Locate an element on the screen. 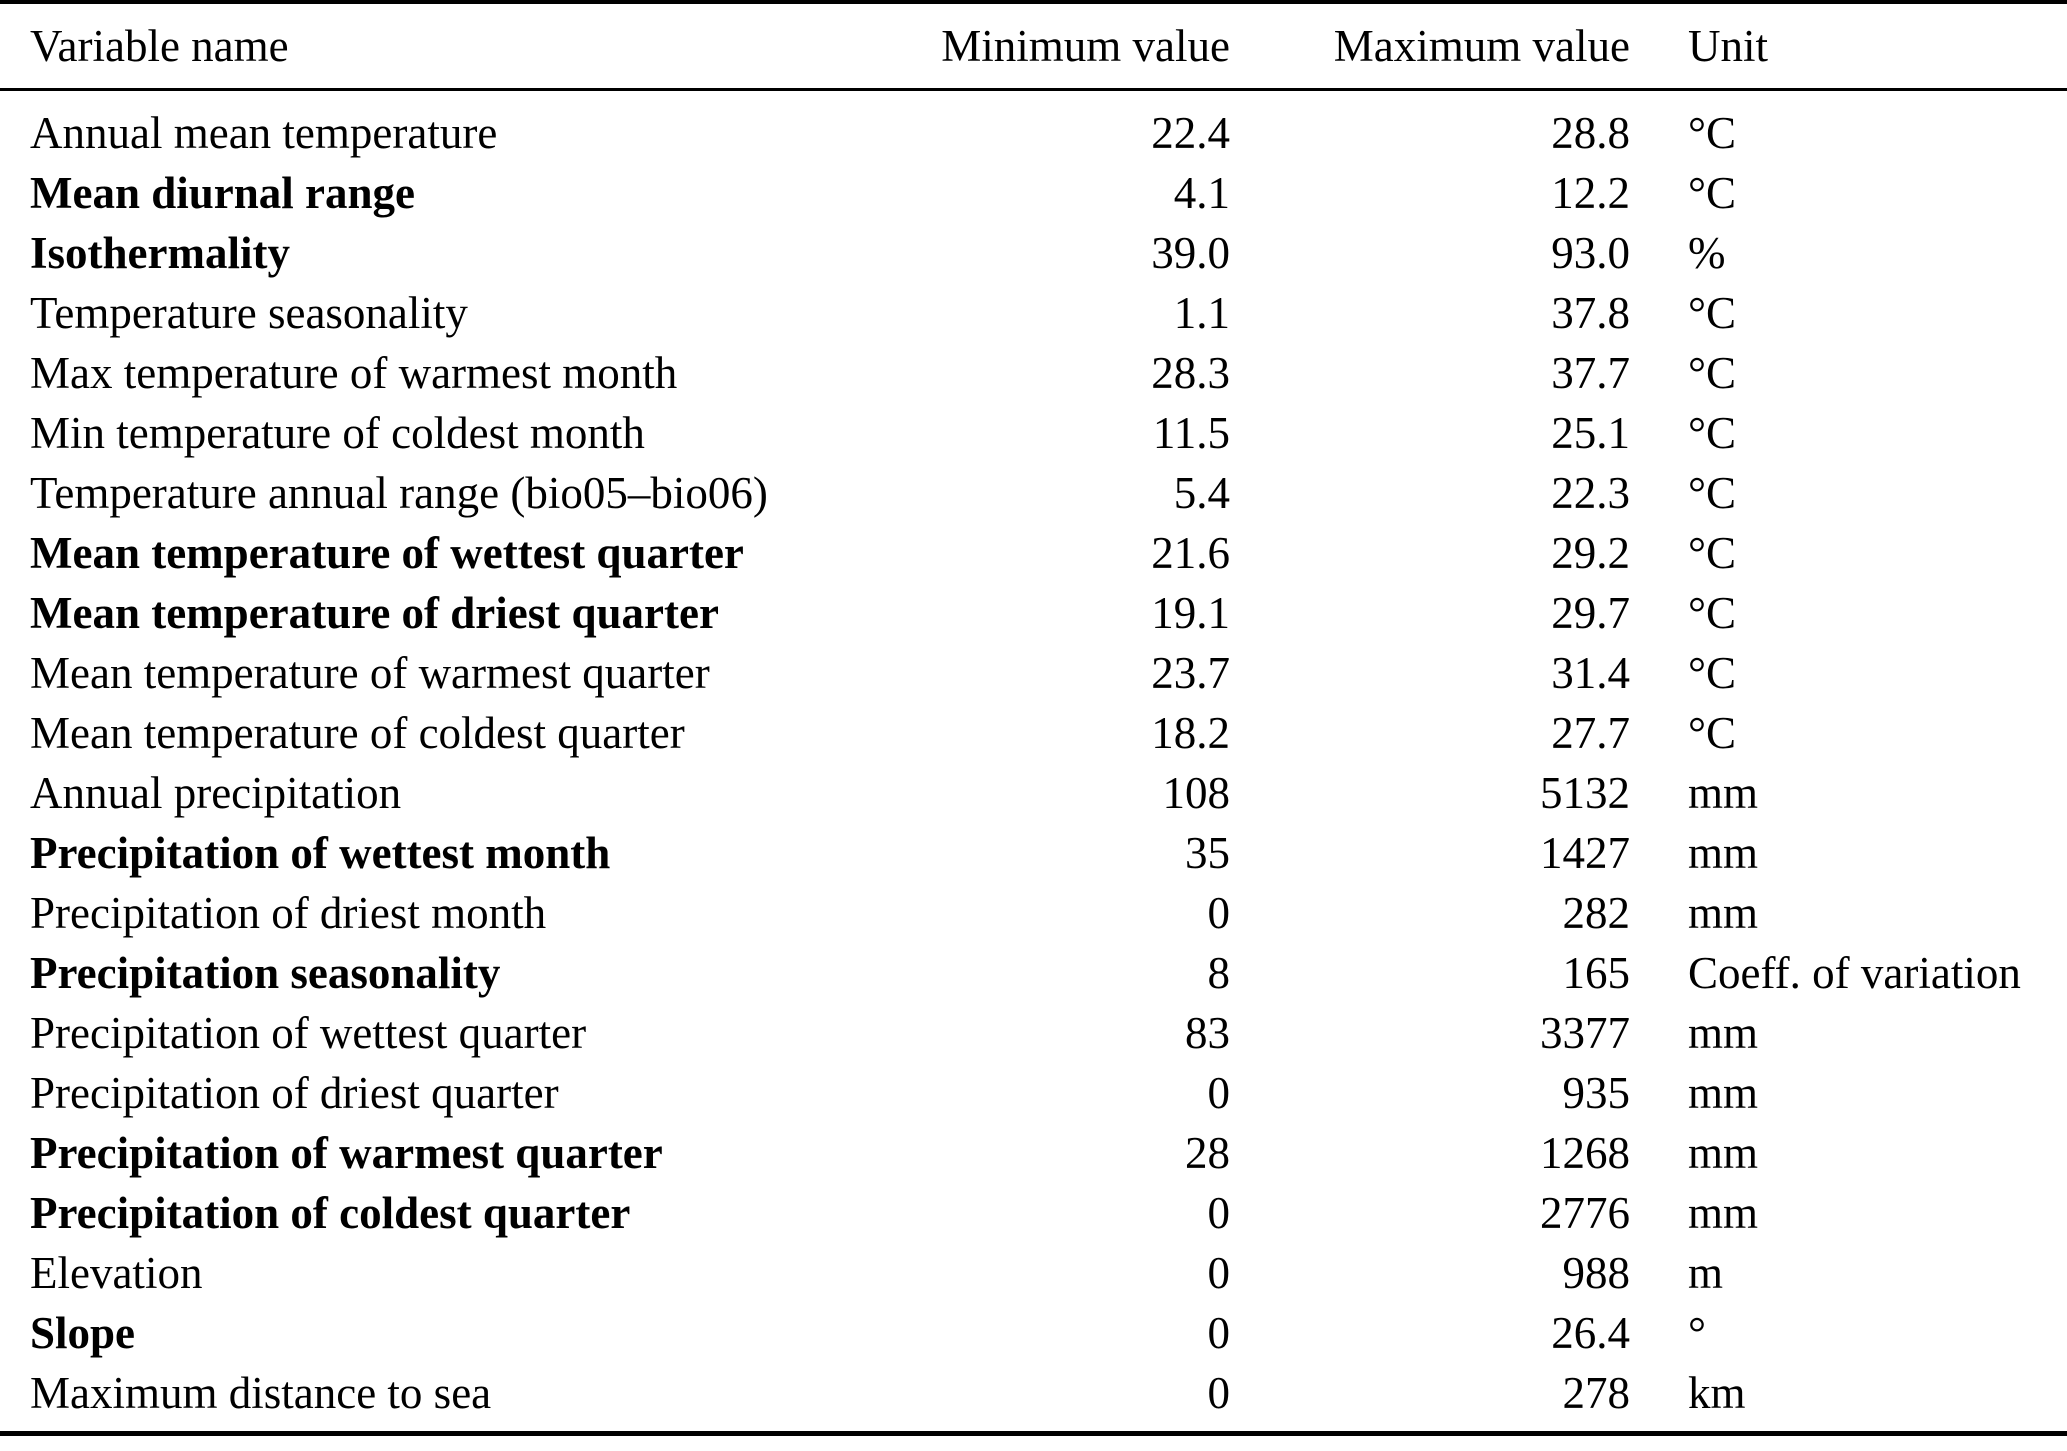 This screenshot has width=2067, height=1451. cell-maximum-value: 22.3 is located at coordinates (1590, 493).